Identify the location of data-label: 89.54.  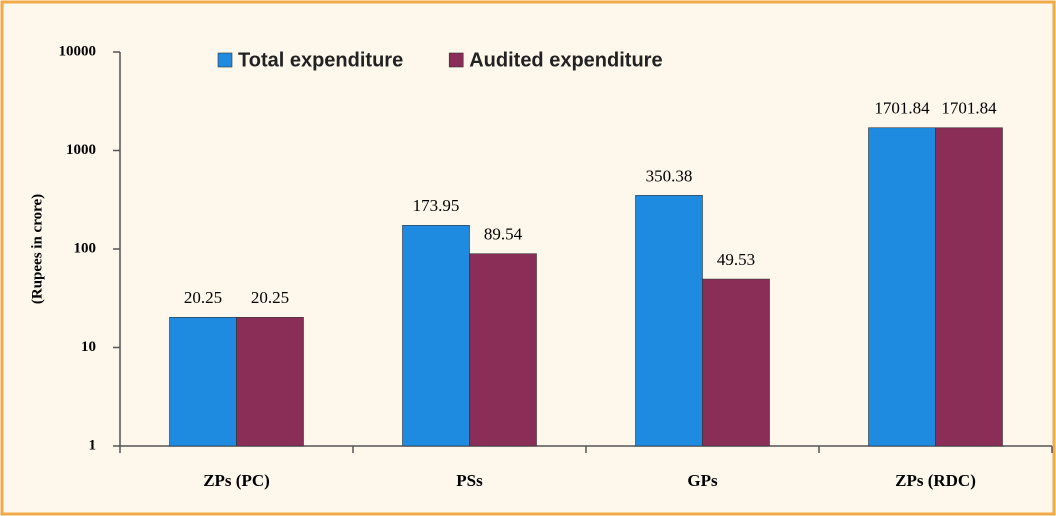
(503, 234).